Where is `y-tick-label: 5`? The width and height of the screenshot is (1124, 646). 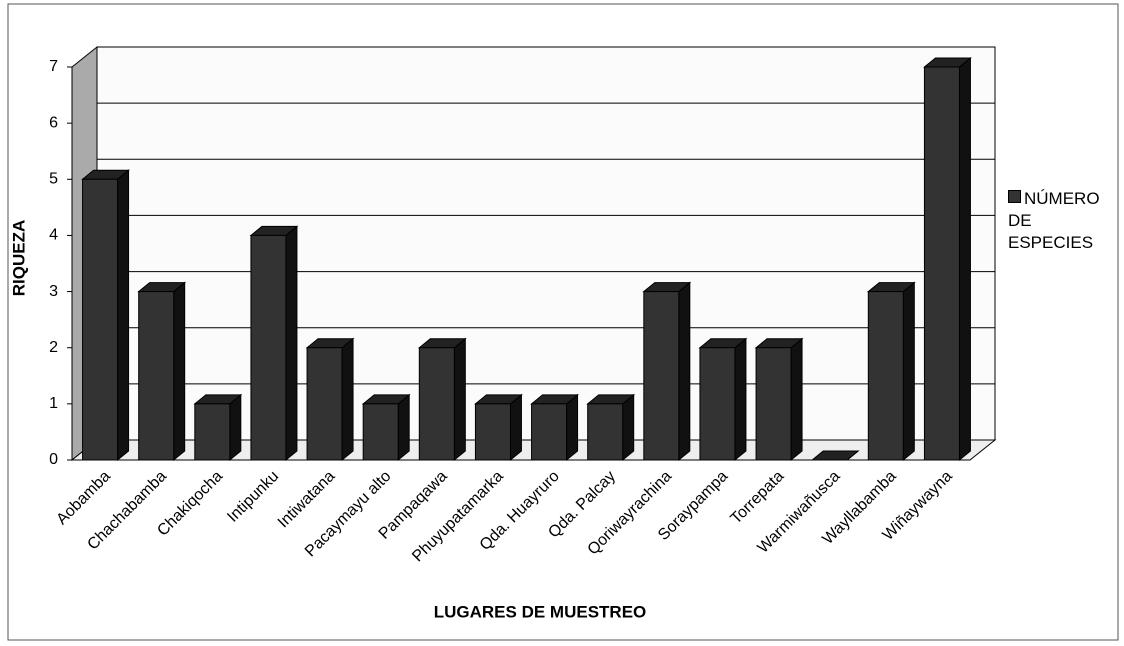 y-tick-label: 5 is located at coordinates (53, 179).